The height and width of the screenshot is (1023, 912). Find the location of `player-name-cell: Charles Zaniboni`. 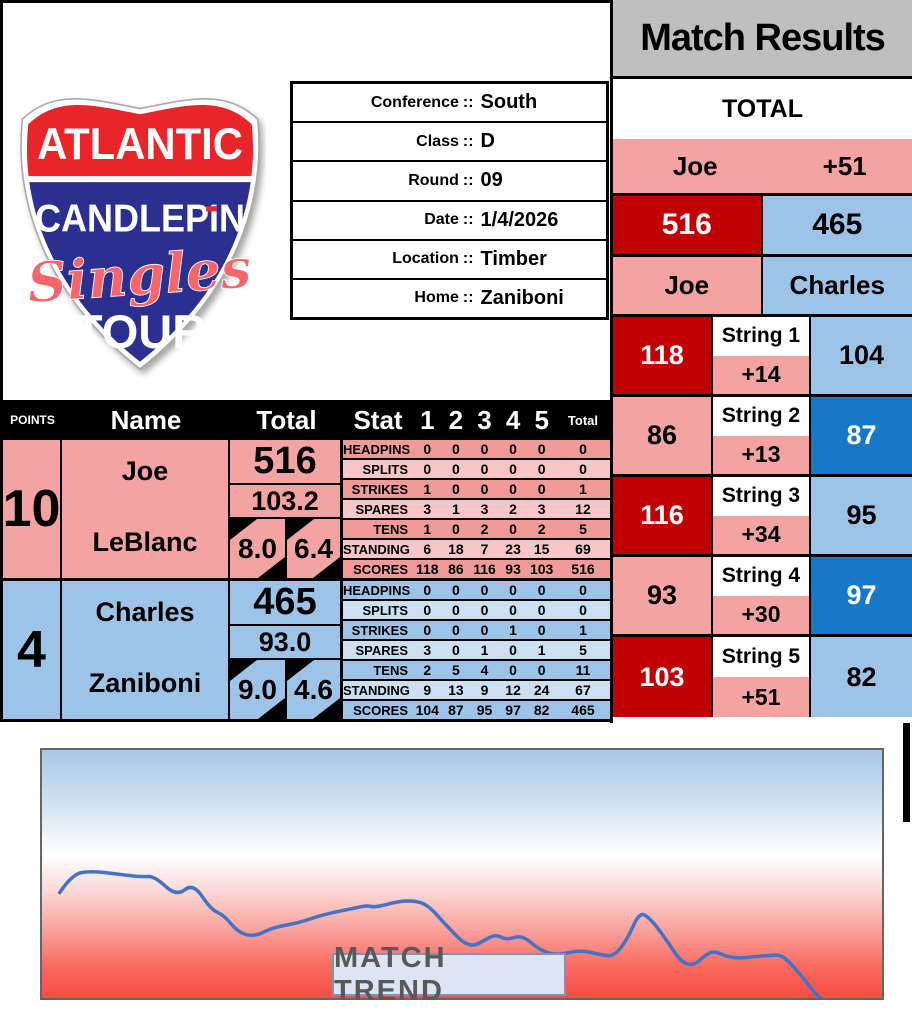

player-name-cell: Charles Zaniboni is located at coordinates (146, 650).